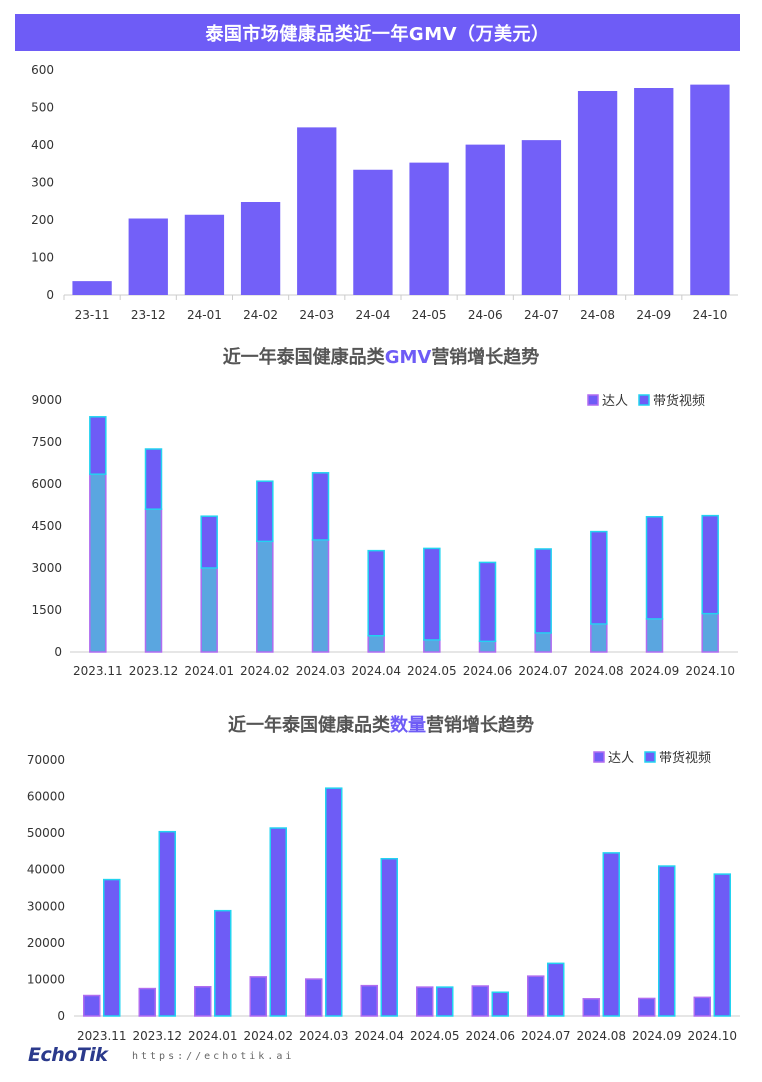 Image resolution: width=762 pixels, height=1082 pixels. What do you see at coordinates (679, 401) in the screenshot?
I see `legend-label: 带货视频` at bounding box center [679, 401].